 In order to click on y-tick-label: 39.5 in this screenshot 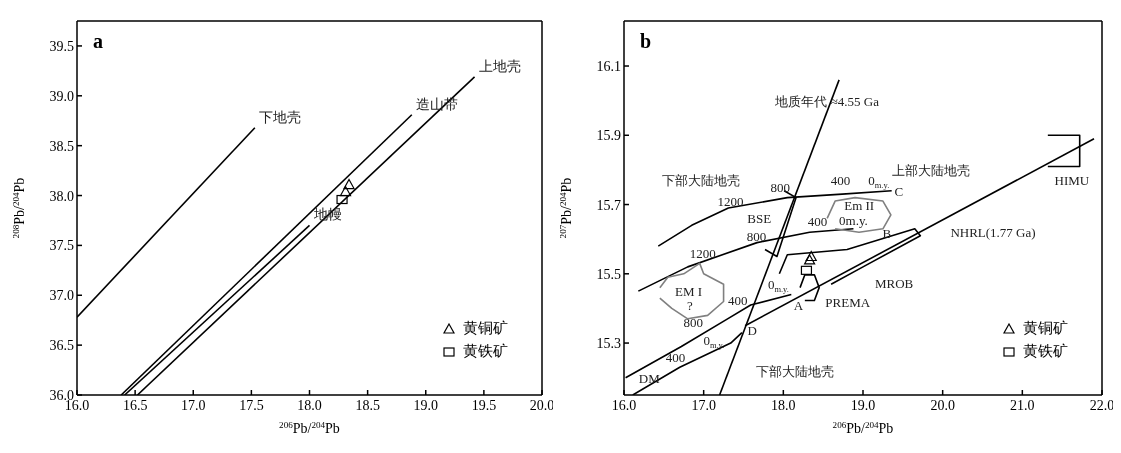, I will do `click(61, 46)`.